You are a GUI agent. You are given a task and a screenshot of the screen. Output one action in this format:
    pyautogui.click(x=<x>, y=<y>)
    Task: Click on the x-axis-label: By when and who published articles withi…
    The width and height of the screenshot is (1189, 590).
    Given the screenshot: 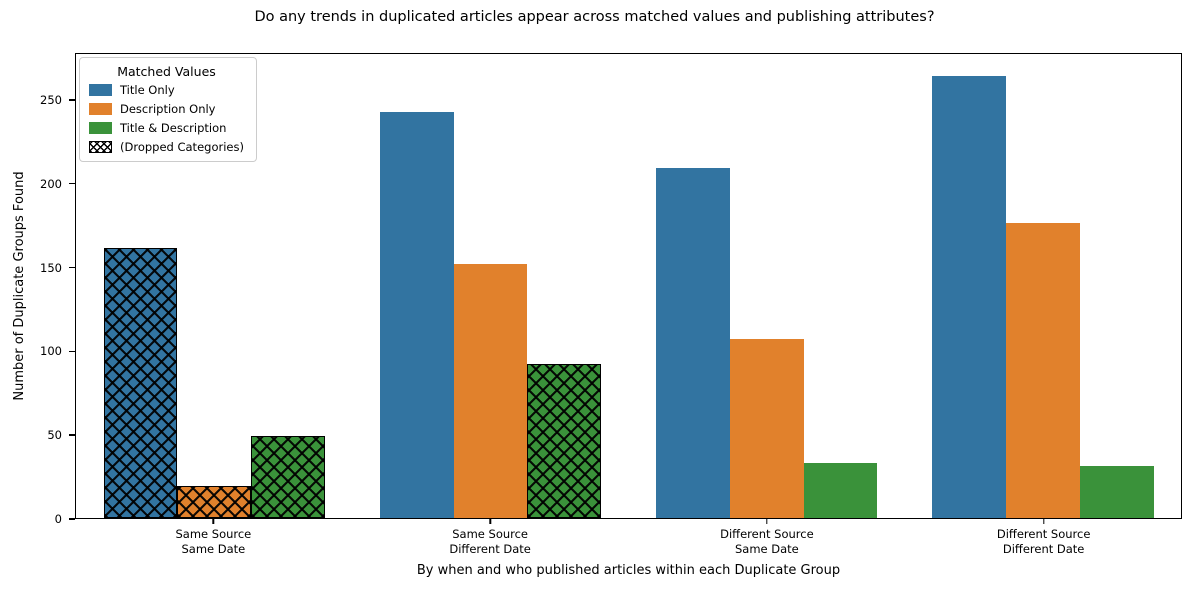 What is the action you would take?
    pyautogui.click(x=628, y=570)
    